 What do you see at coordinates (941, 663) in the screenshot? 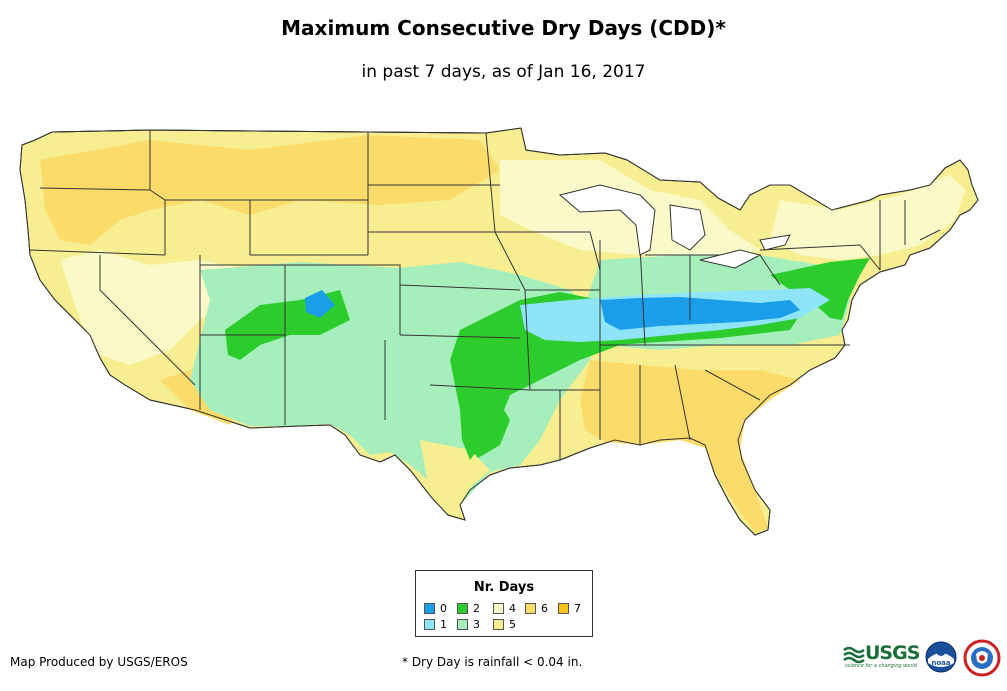
I see `svg-text: noaa` at bounding box center [941, 663].